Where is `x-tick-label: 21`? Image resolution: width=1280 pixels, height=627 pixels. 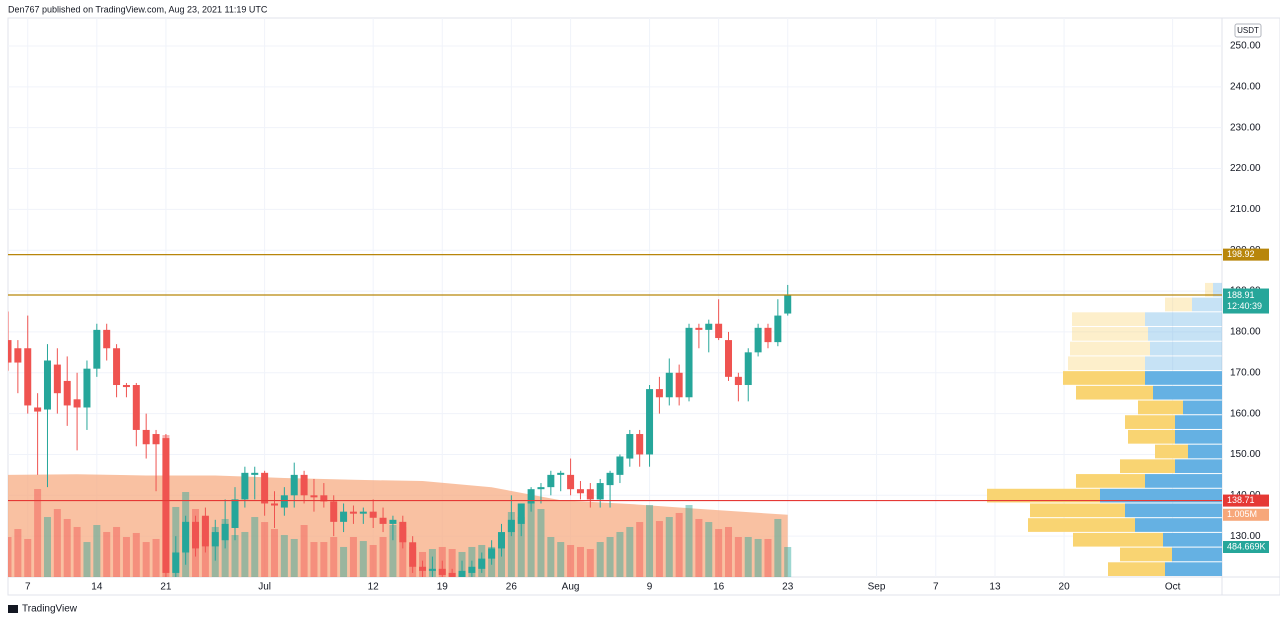
x-tick-label: 21 is located at coordinates (166, 587).